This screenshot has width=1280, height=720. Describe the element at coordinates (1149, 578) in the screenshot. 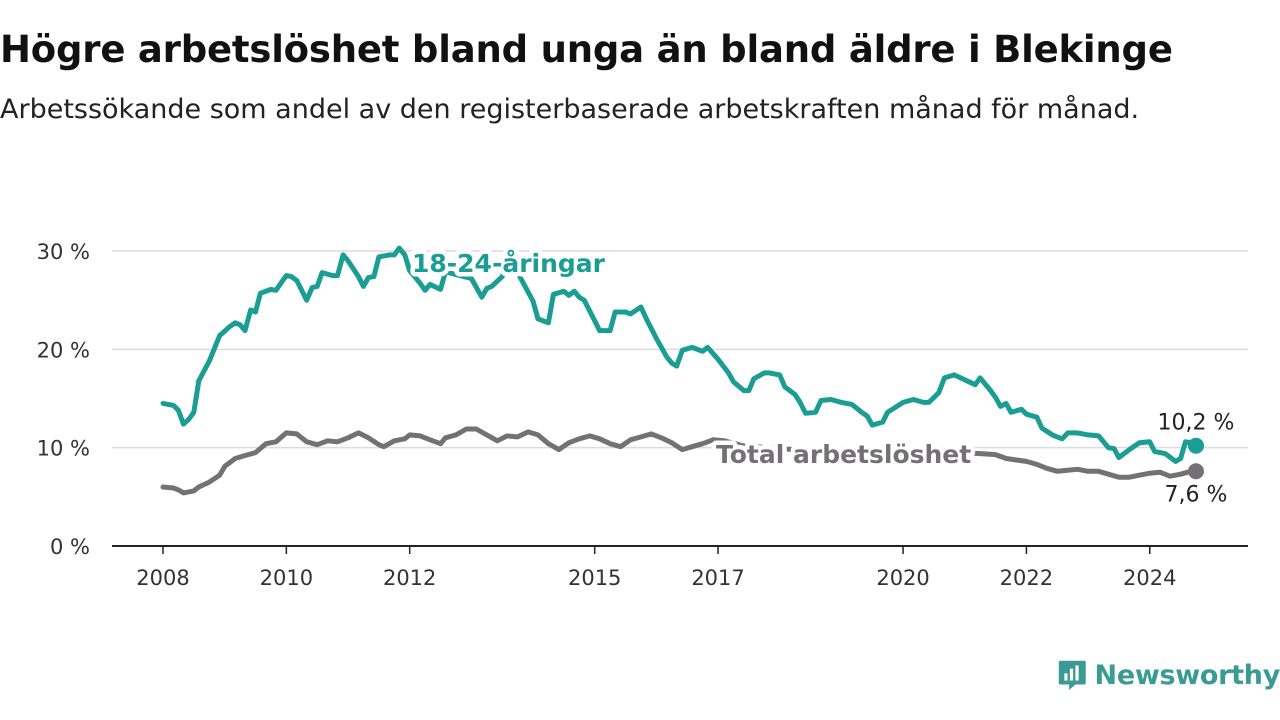

I see `x-tick-label: 2024` at that location.